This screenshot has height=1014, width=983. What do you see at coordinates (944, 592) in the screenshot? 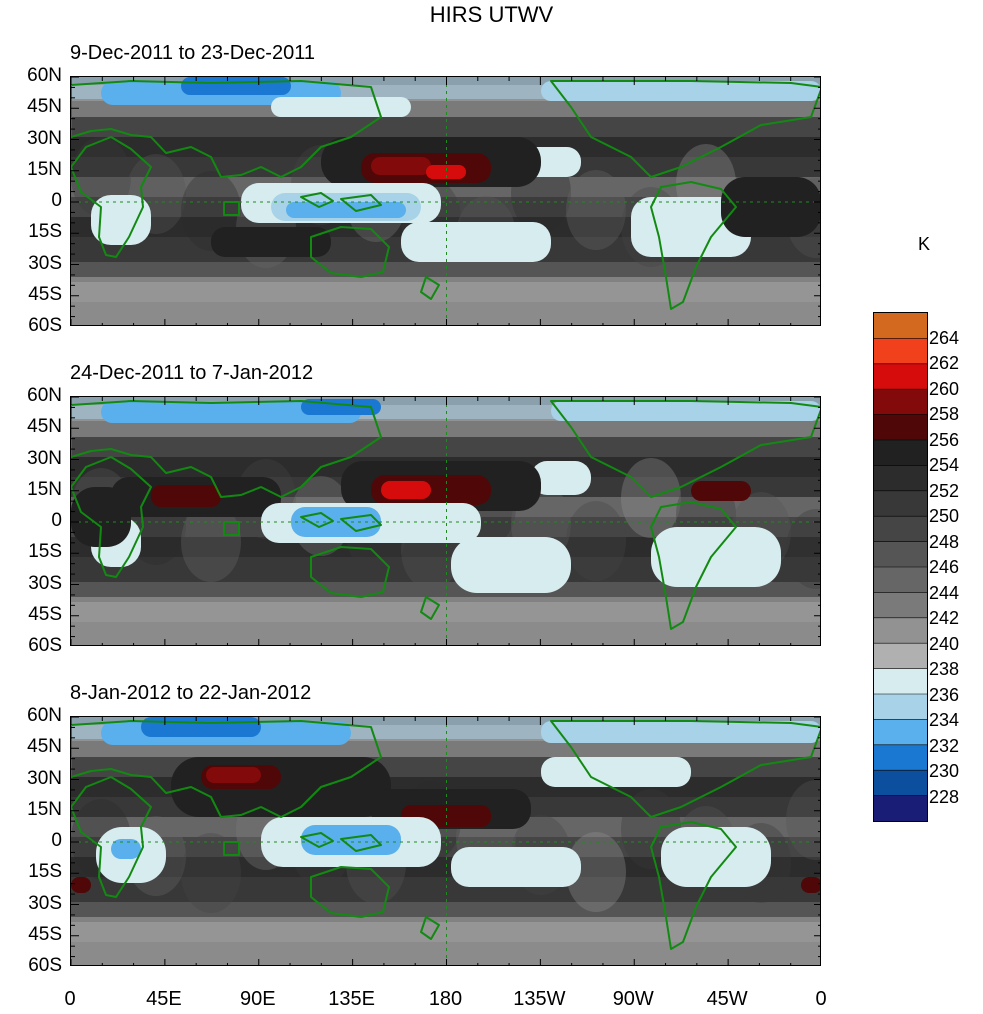
I see `colorbar-label: 244` at bounding box center [944, 592].